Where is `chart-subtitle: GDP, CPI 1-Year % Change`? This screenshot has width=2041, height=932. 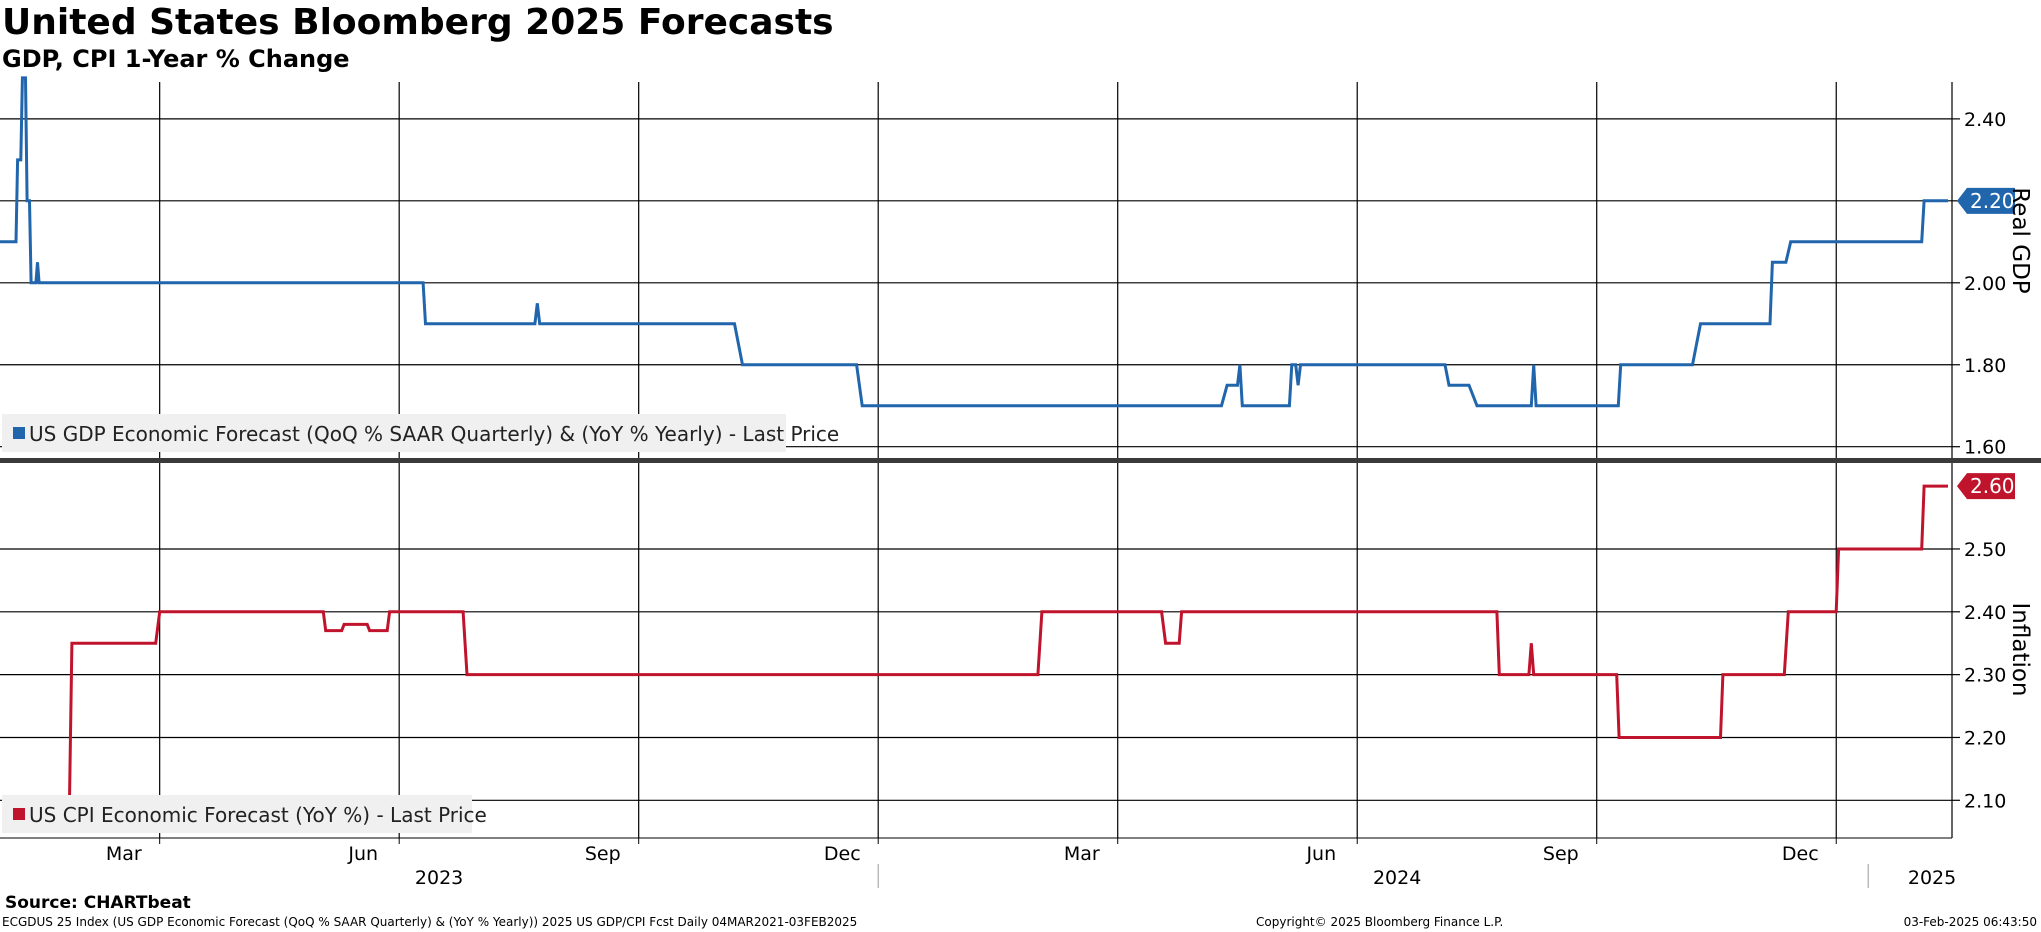
chart-subtitle: GDP, CPI 1-Year % Change is located at coordinates (176, 59).